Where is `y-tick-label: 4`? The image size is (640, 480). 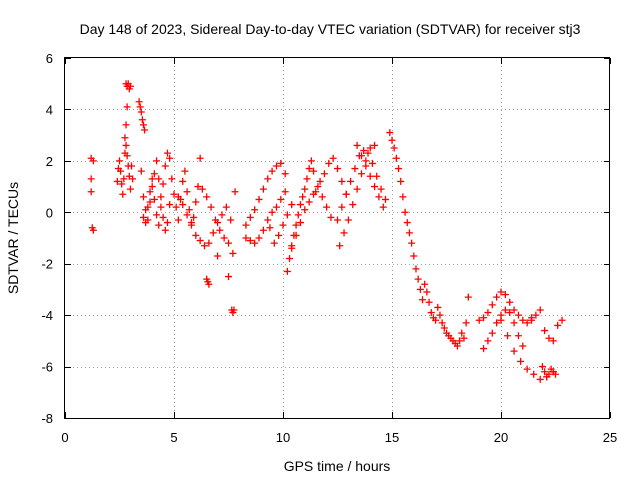 y-tick-label: 4 is located at coordinates (49, 109).